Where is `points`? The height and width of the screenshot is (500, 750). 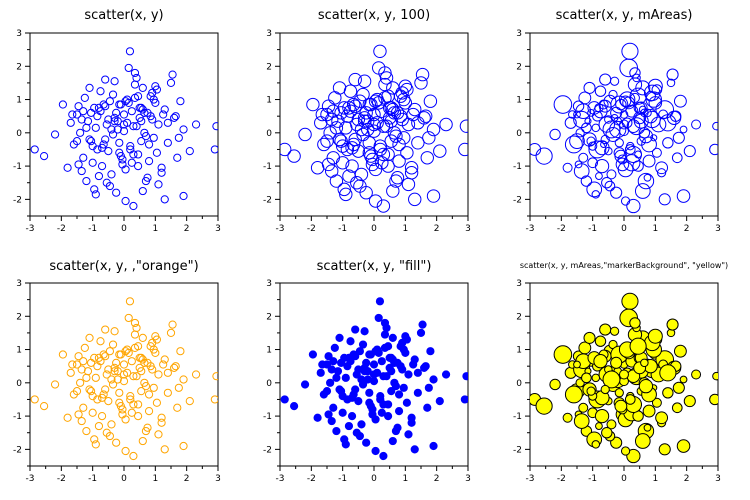 points is located at coordinates (374, 128).